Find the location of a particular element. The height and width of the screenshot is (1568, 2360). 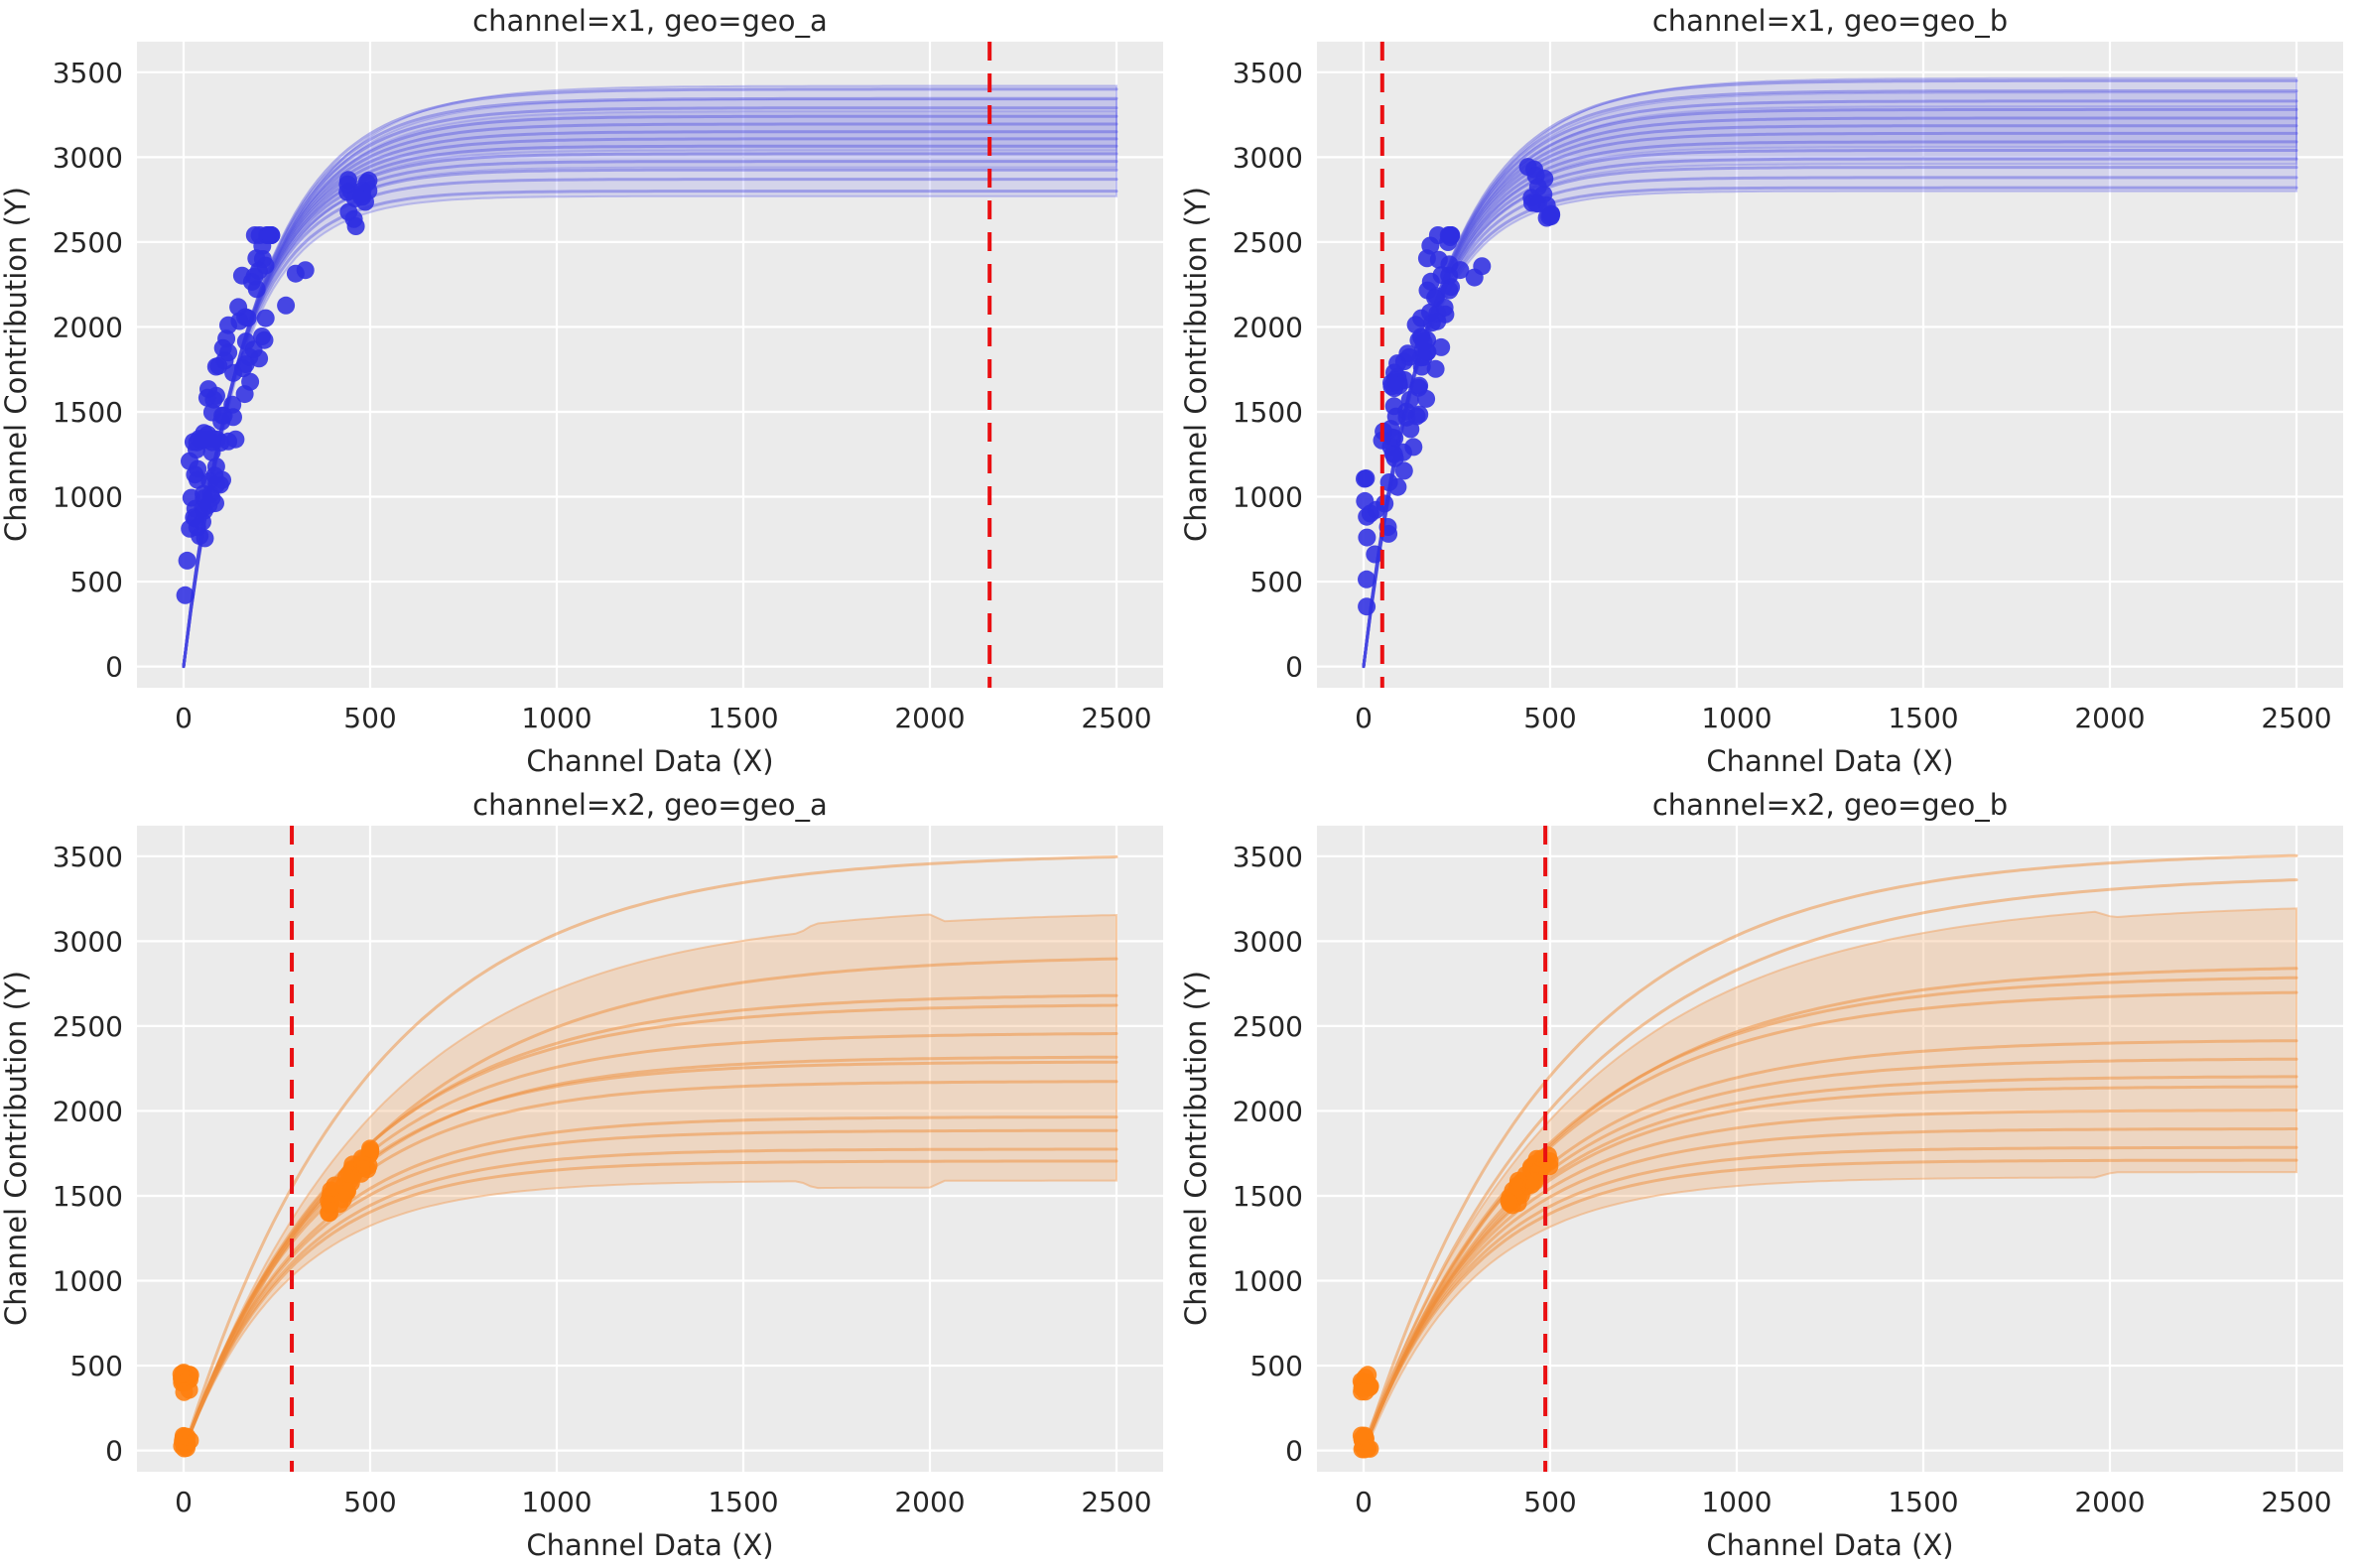

panel-title: channel=x1, geo=geo_a is located at coordinates (650, 21).